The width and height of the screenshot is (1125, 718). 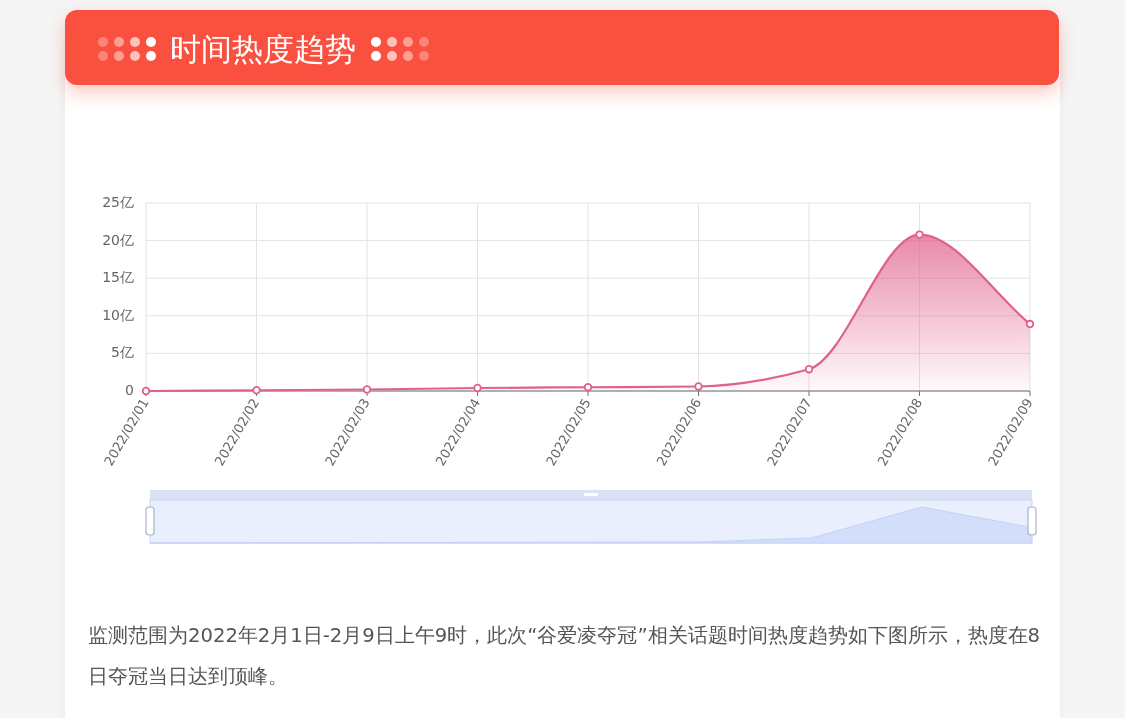 What do you see at coordinates (129, 390) in the screenshot?
I see `y-tick-label: 0` at bounding box center [129, 390].